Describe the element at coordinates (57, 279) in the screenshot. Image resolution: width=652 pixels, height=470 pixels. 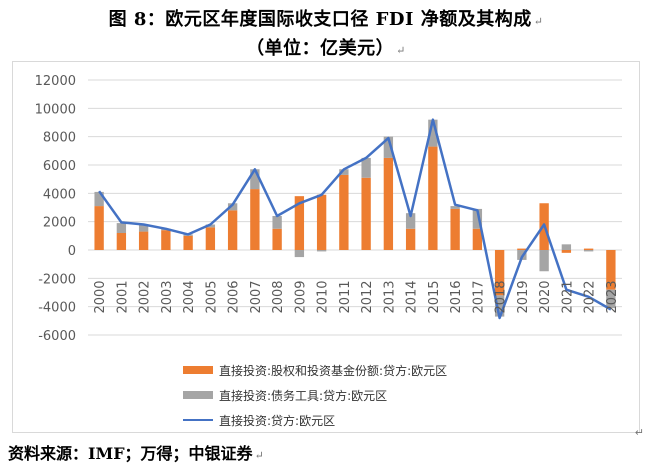
I see `y-tick-label--2000: -2000` at that location.